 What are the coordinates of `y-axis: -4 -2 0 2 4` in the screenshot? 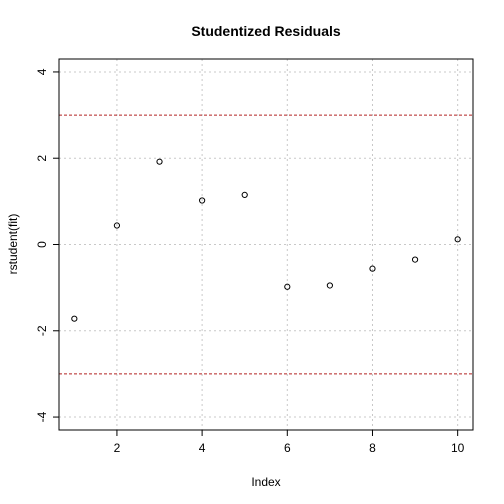 It's located at (47, 245).